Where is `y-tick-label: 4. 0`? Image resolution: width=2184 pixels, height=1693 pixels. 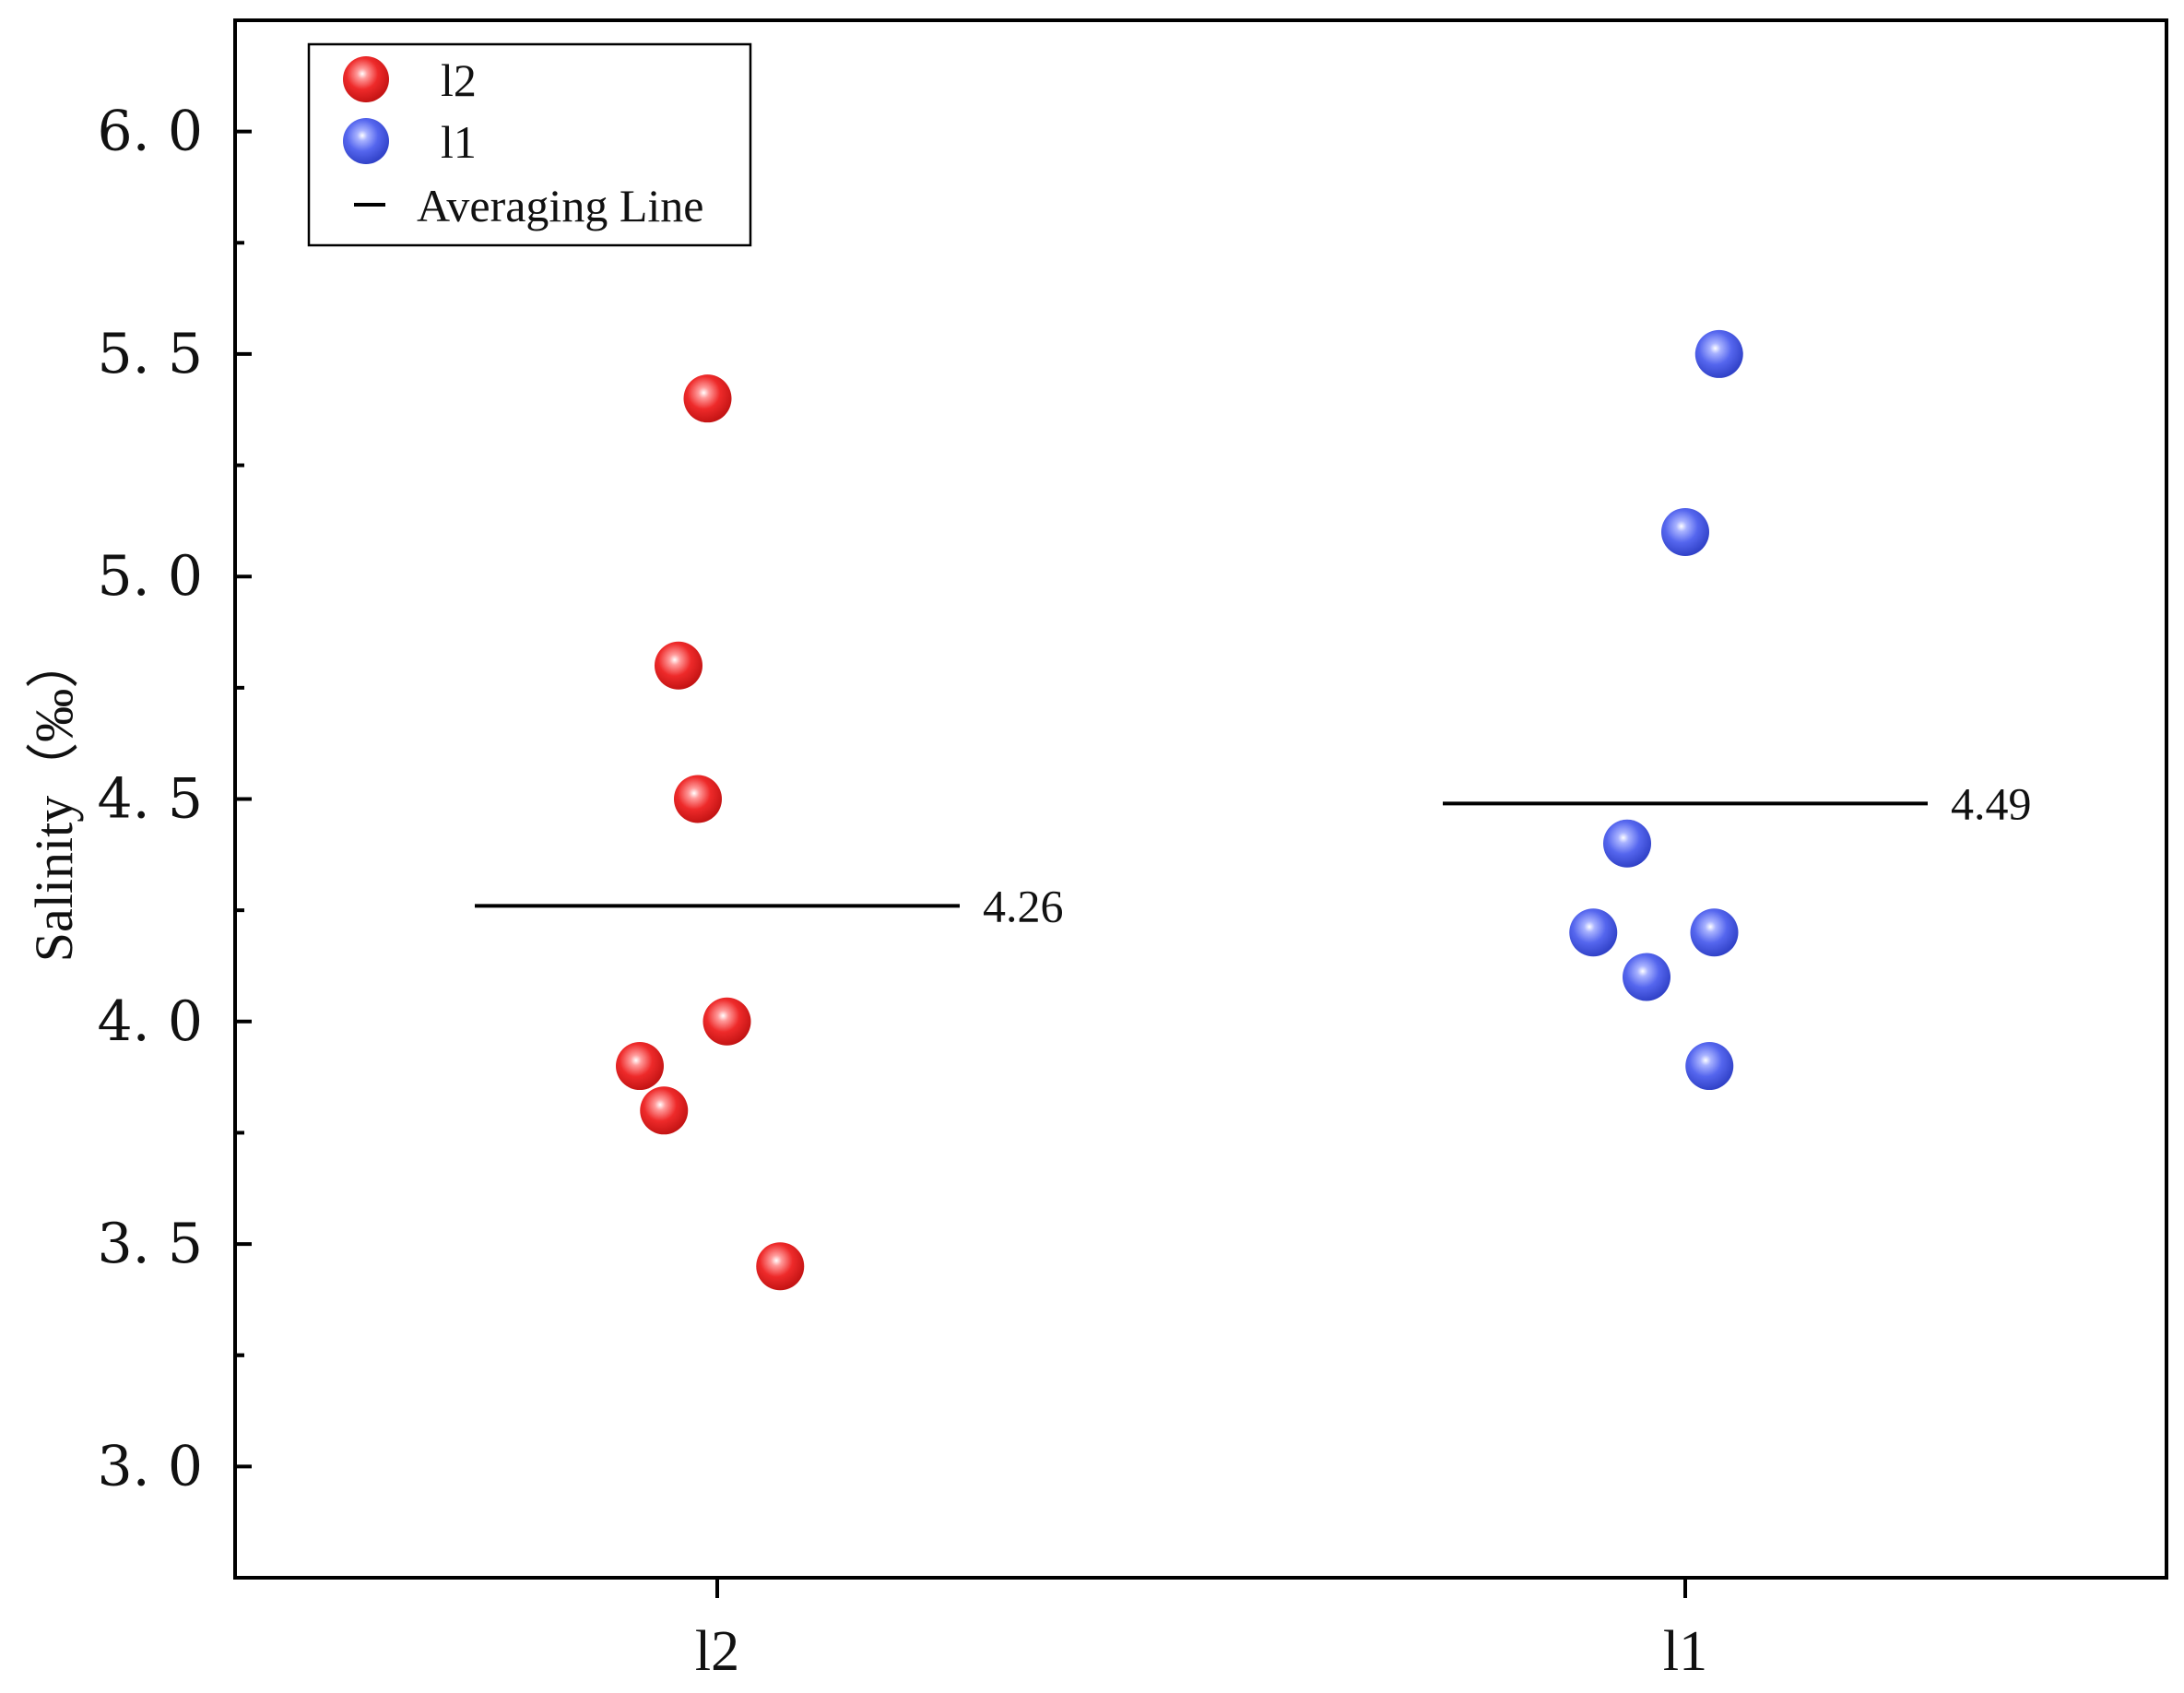 y-tick-label: 4. 0 is located at coordinates (151, 1022).